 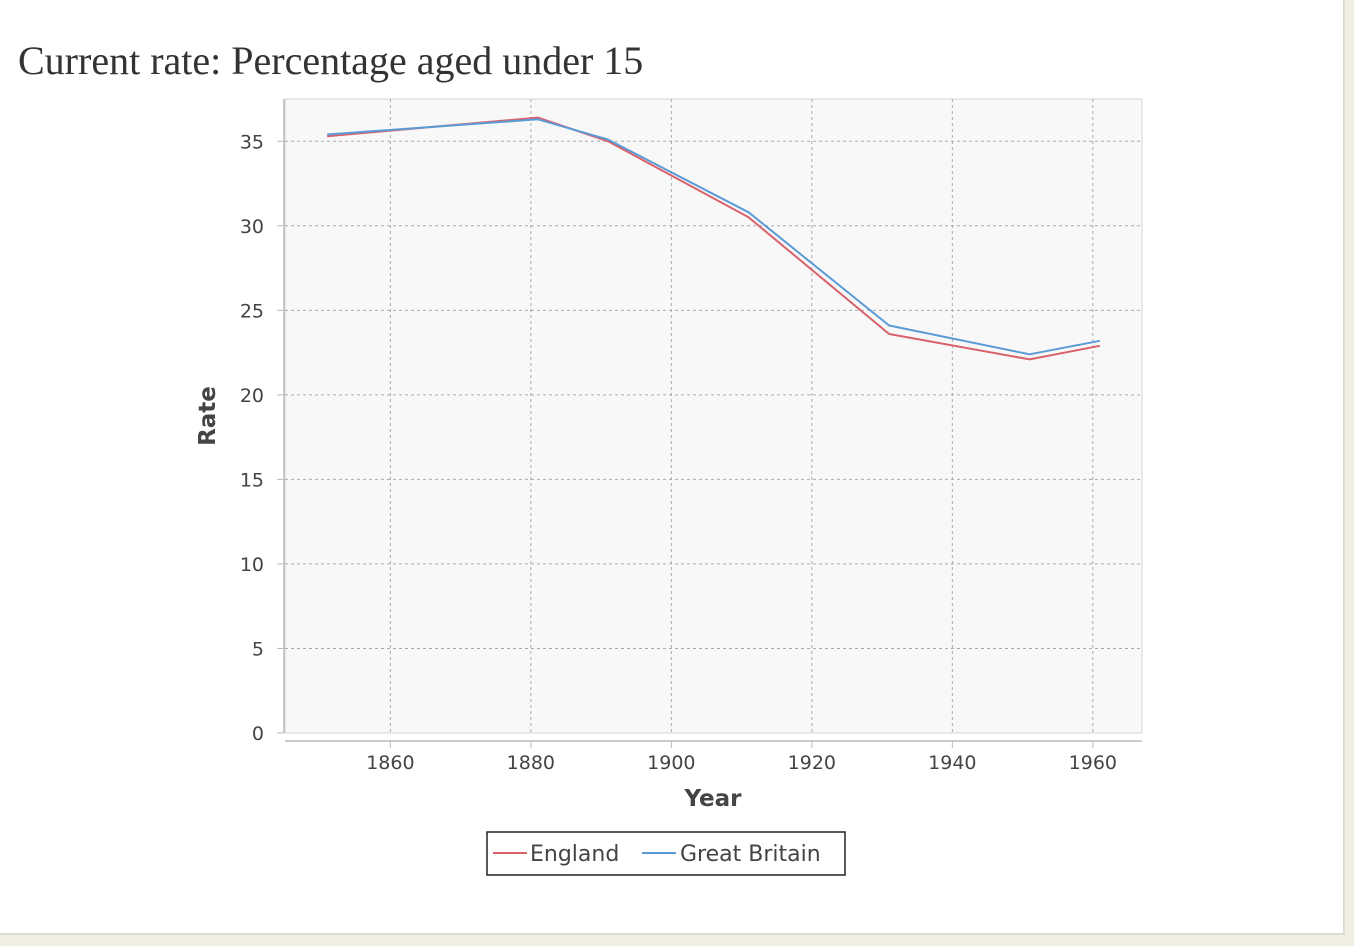 What do you see at coordinates (812, 763) in the screenshot?
I see `x-tick-label: 1920` at bounding box center [812, 763].